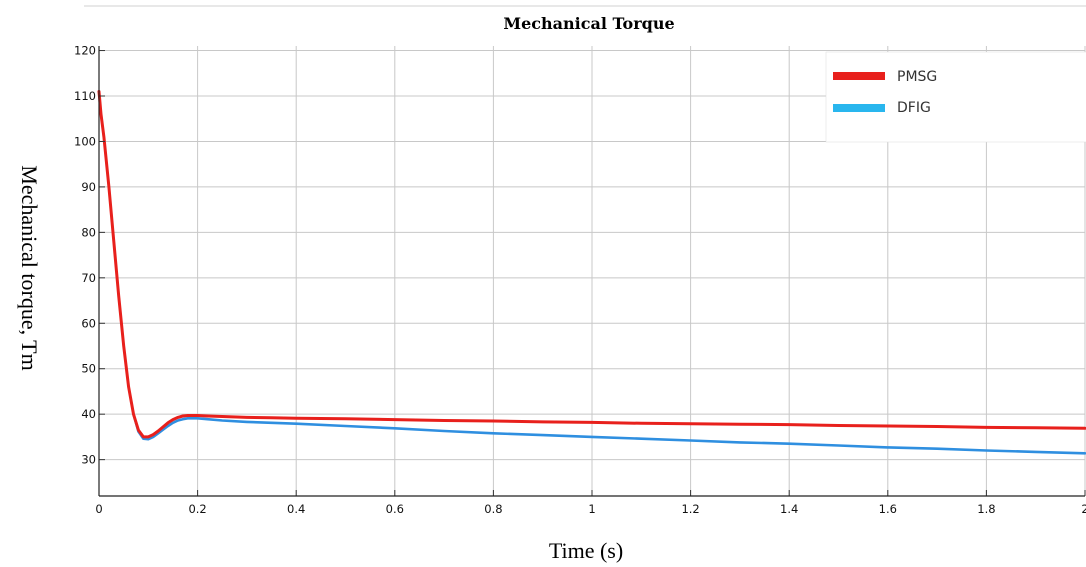 This screenshot has height=567, width=1086. What do you see at coordinates (88, 232) in the screenshot?
I see `y-tick-label: 80` at bounding box center [88, 232].